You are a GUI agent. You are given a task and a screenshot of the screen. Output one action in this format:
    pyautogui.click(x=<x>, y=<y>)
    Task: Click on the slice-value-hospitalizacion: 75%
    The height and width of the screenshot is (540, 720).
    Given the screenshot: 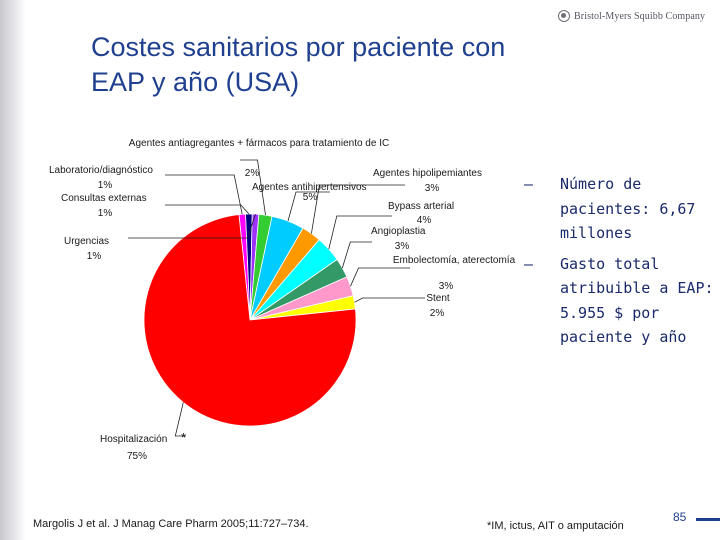 What is the action you would take?
    pyautogui.click(x=137, y=456)
    